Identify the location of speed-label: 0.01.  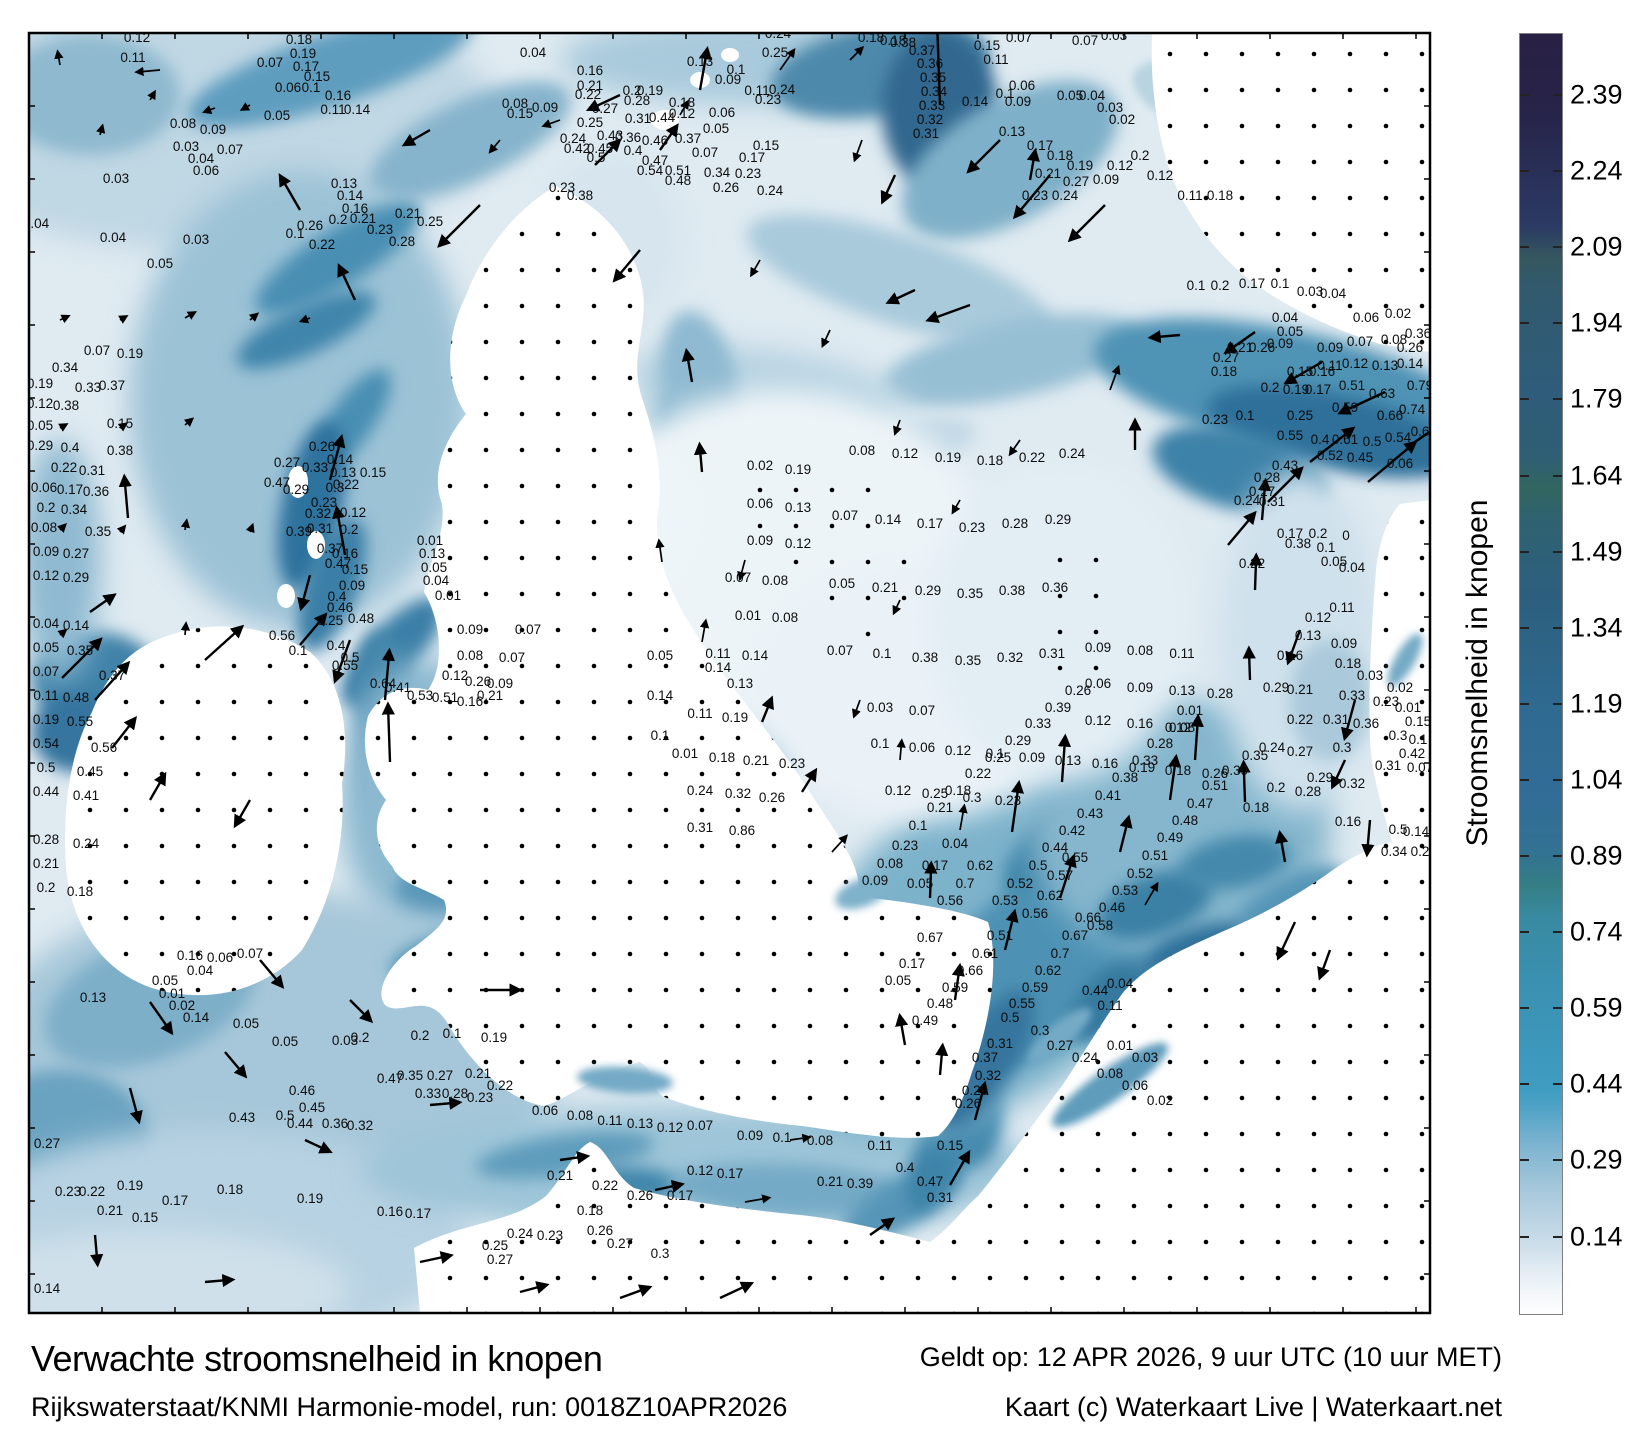
(1408, 707).